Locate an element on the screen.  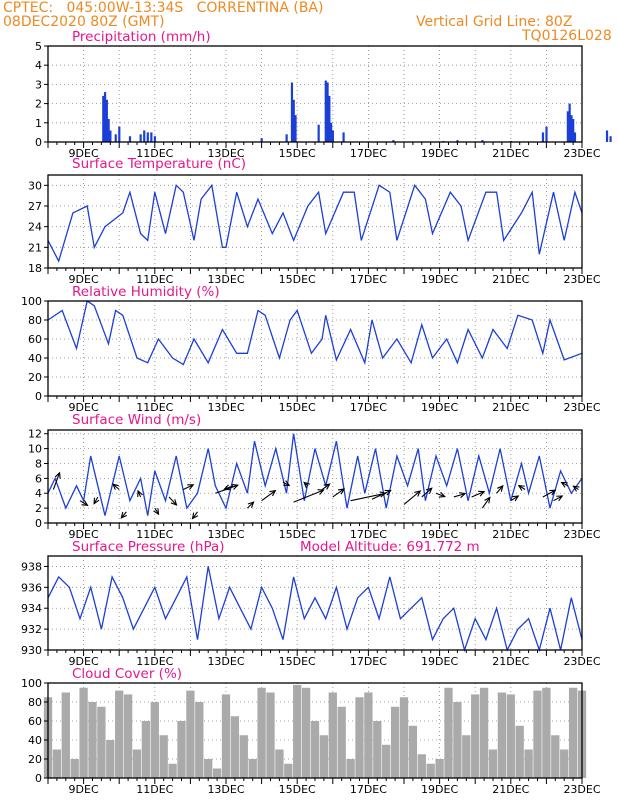
y-tick-label: 40 is located at coordinates (35, 358).